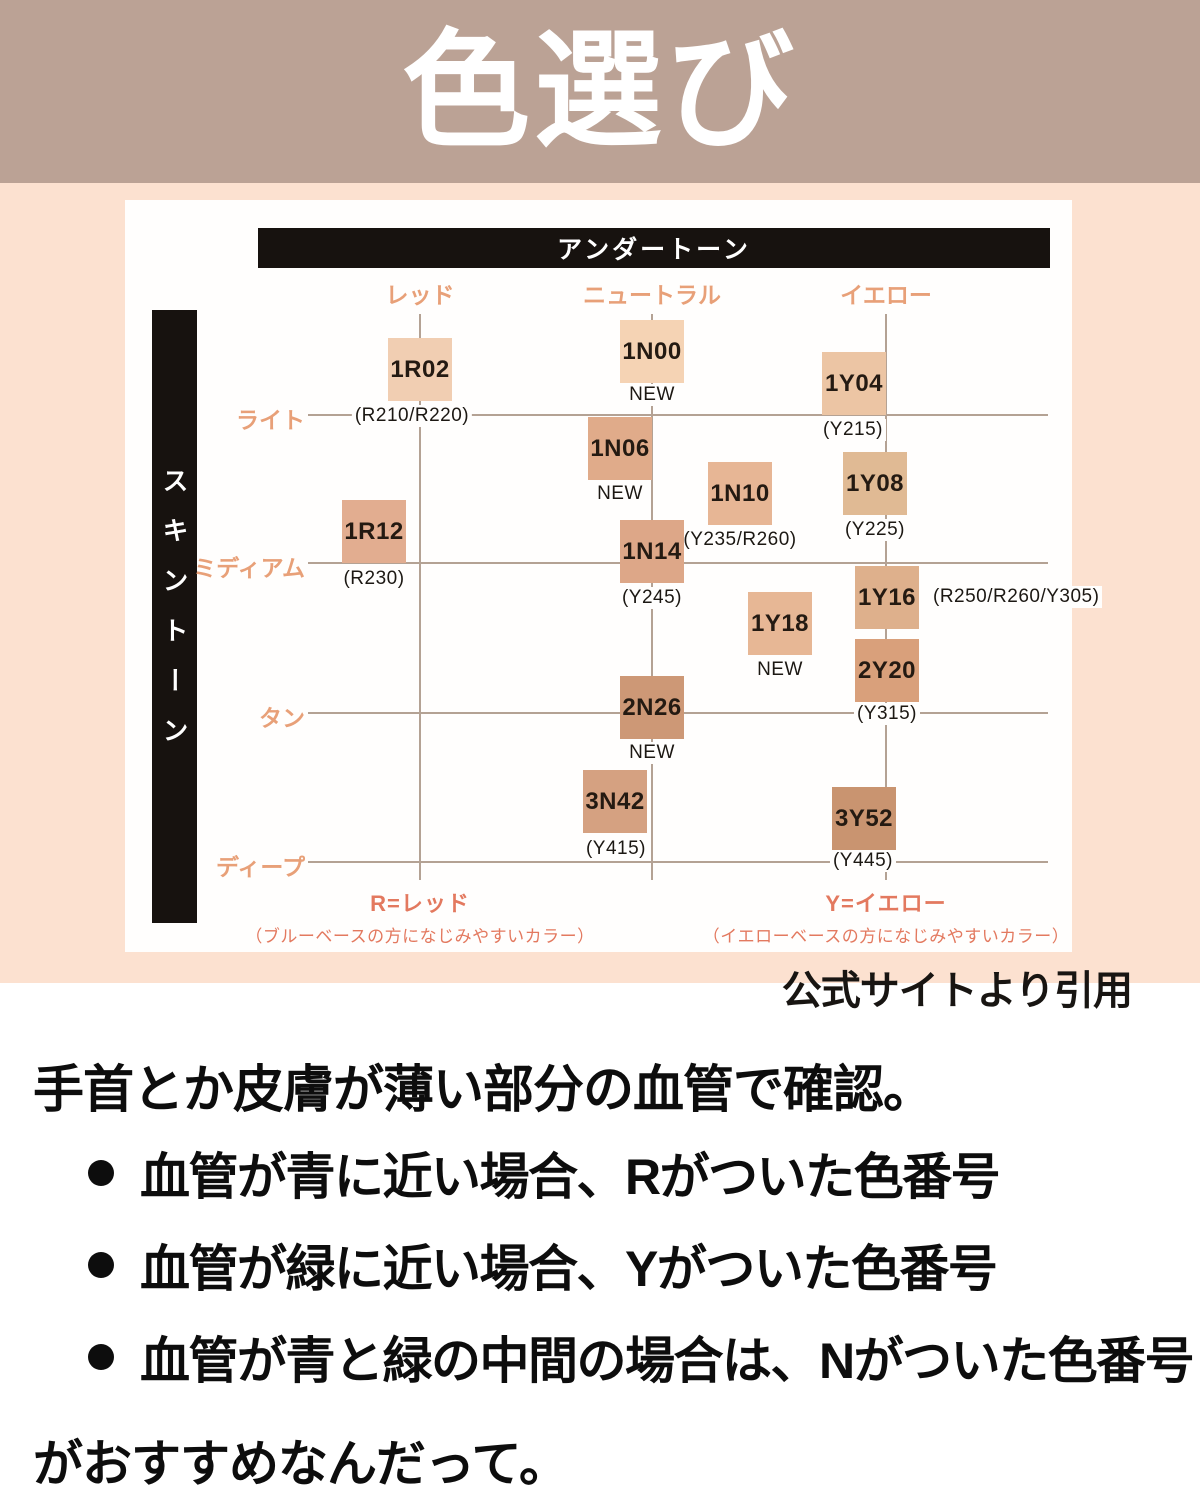  Describe the element at coordinates (667, 1361) in the screenshot. I see `note-bullet-text: 血管が青と緑の中間の場合は、Nがついた色番号` at that location.